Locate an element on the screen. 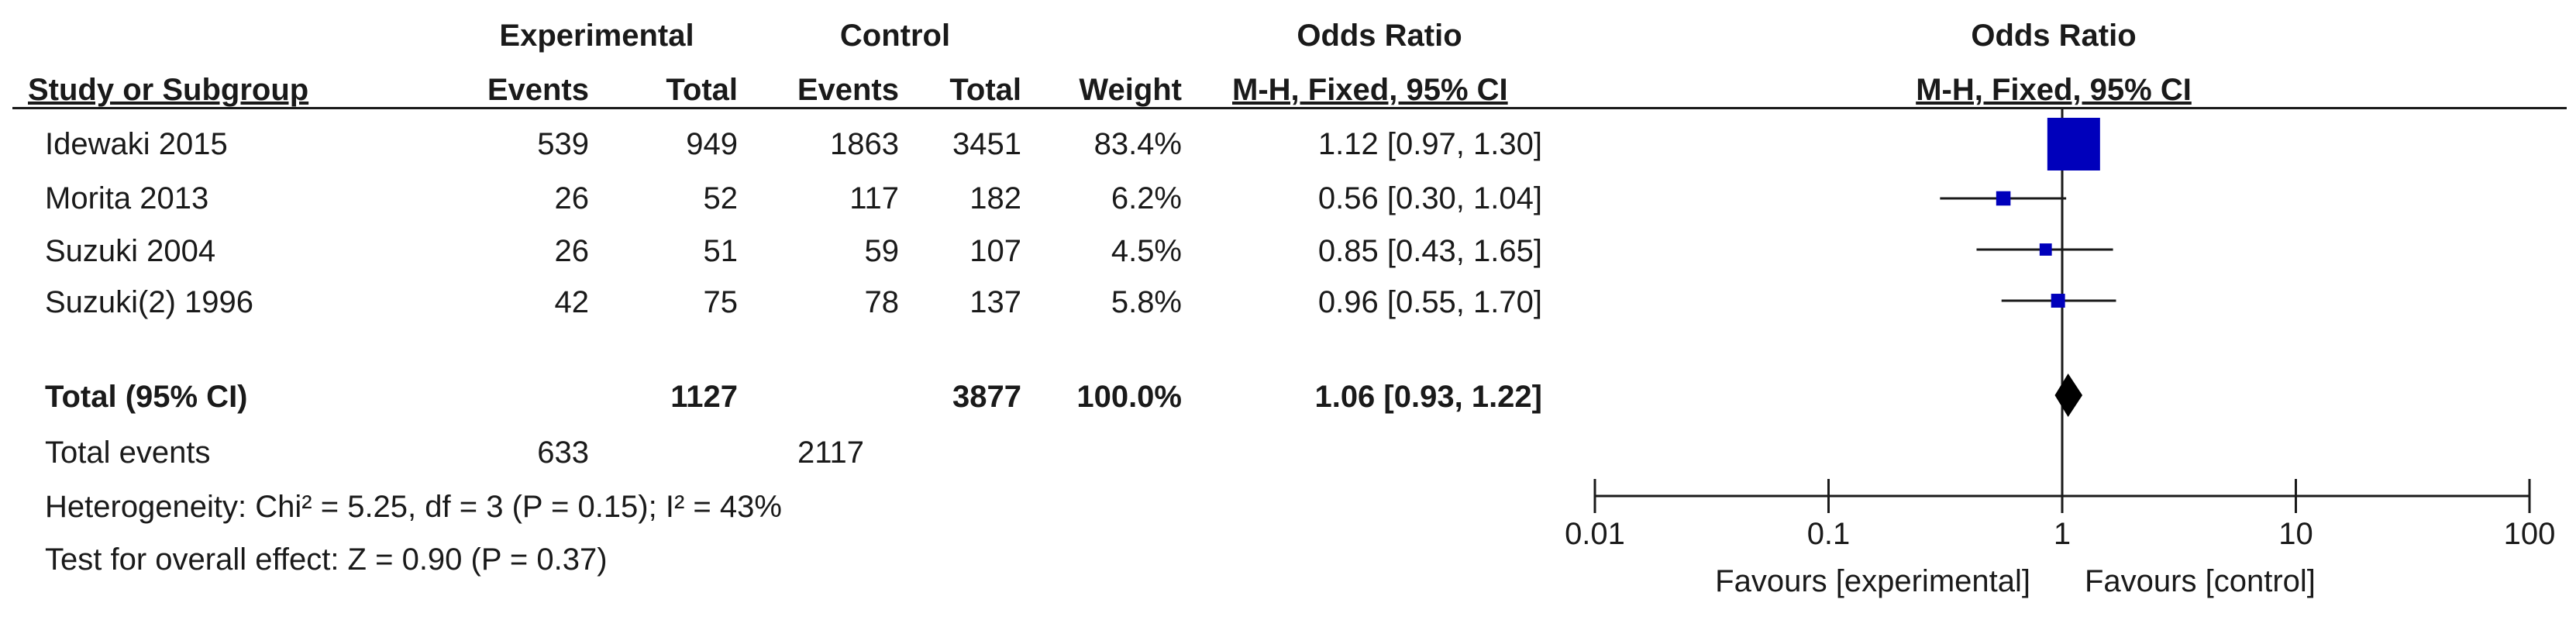 The width and height of the screenshot is (2576, 620). total-events-ctl: 2117 is located at coordinates (830, 453).